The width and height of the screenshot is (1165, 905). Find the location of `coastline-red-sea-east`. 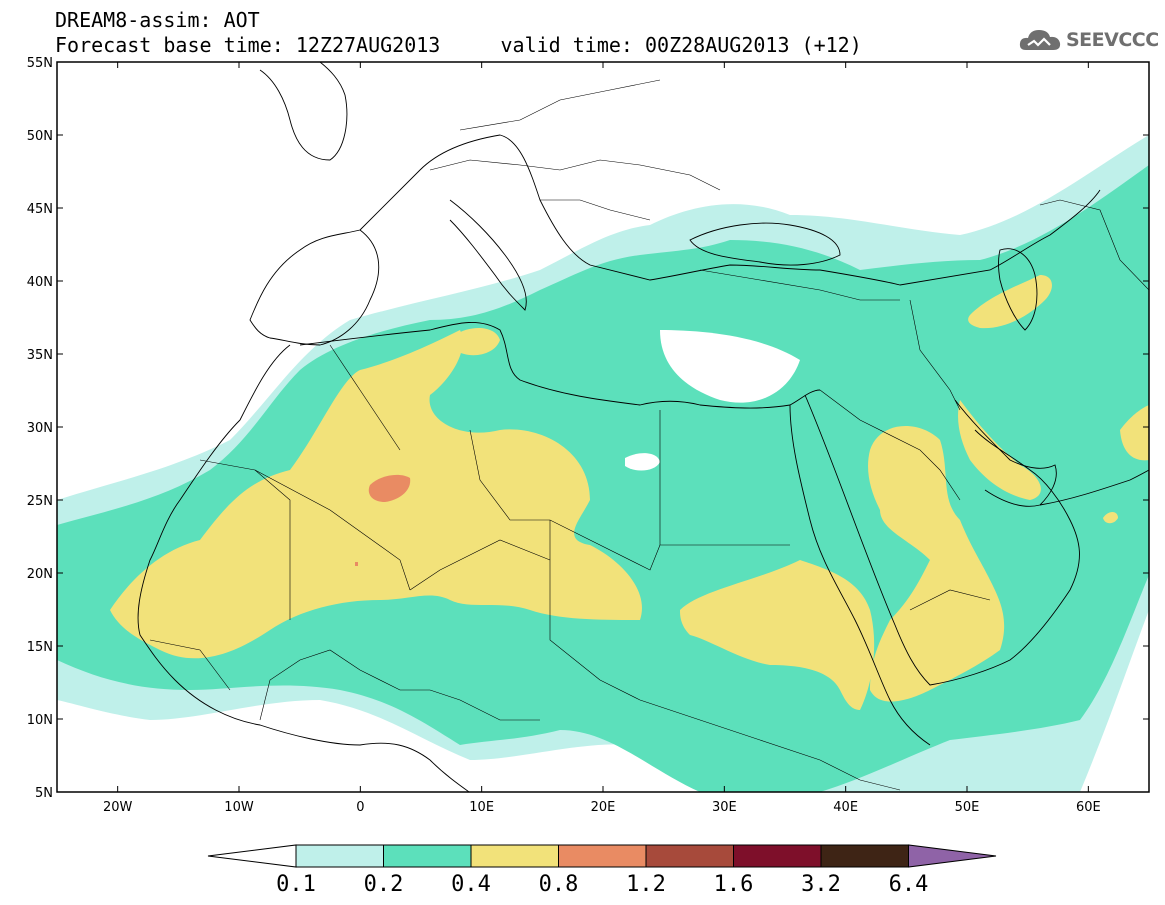

coastline-red-sea-east is located at coordinates (942, 540).